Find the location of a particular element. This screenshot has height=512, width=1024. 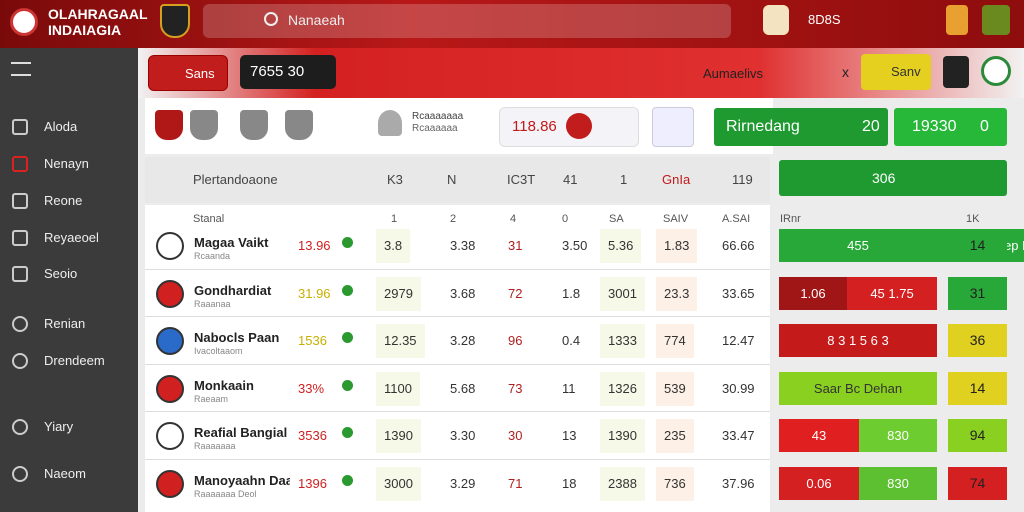

small-box: 94 is located at coordinates (977, 435).